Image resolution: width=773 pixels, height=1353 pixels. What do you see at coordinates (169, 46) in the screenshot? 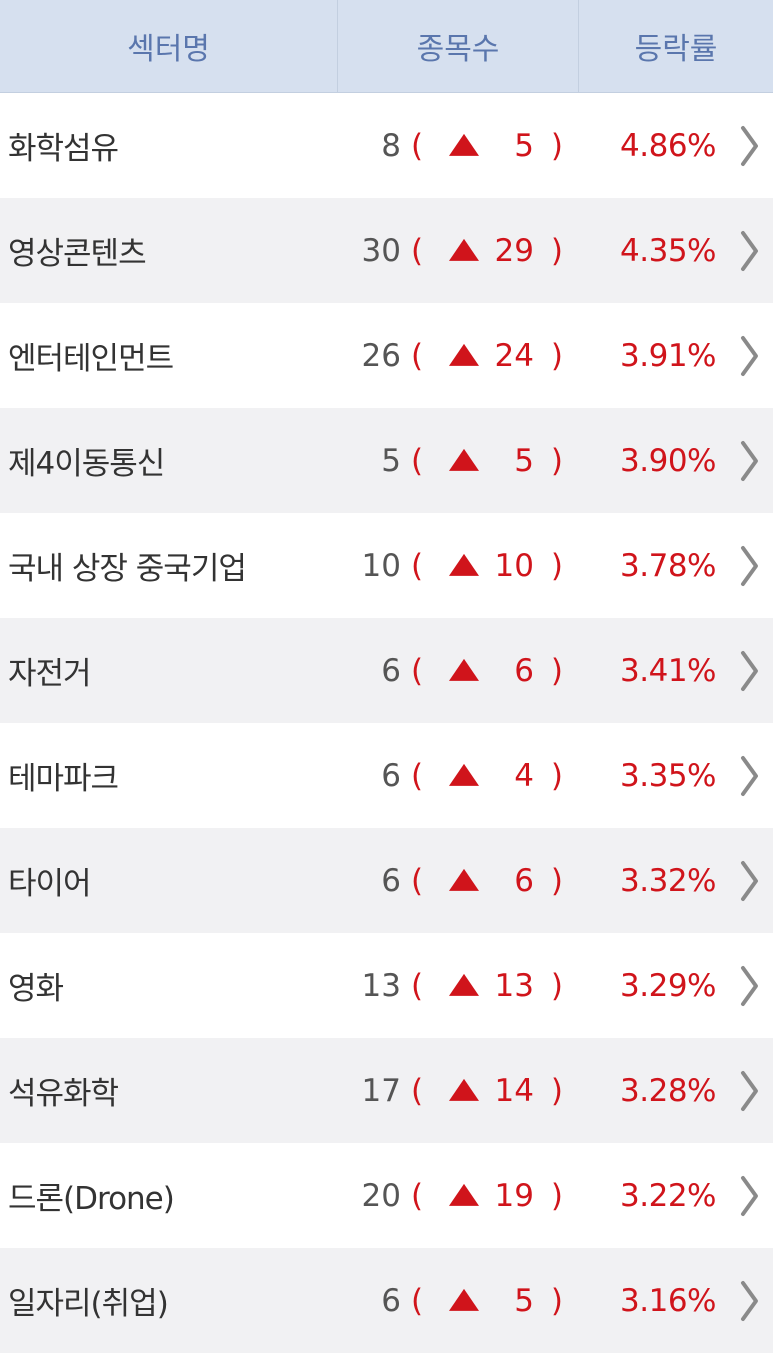
I see `header-sector-name: 섹터명` at bounding box center [169, 46].